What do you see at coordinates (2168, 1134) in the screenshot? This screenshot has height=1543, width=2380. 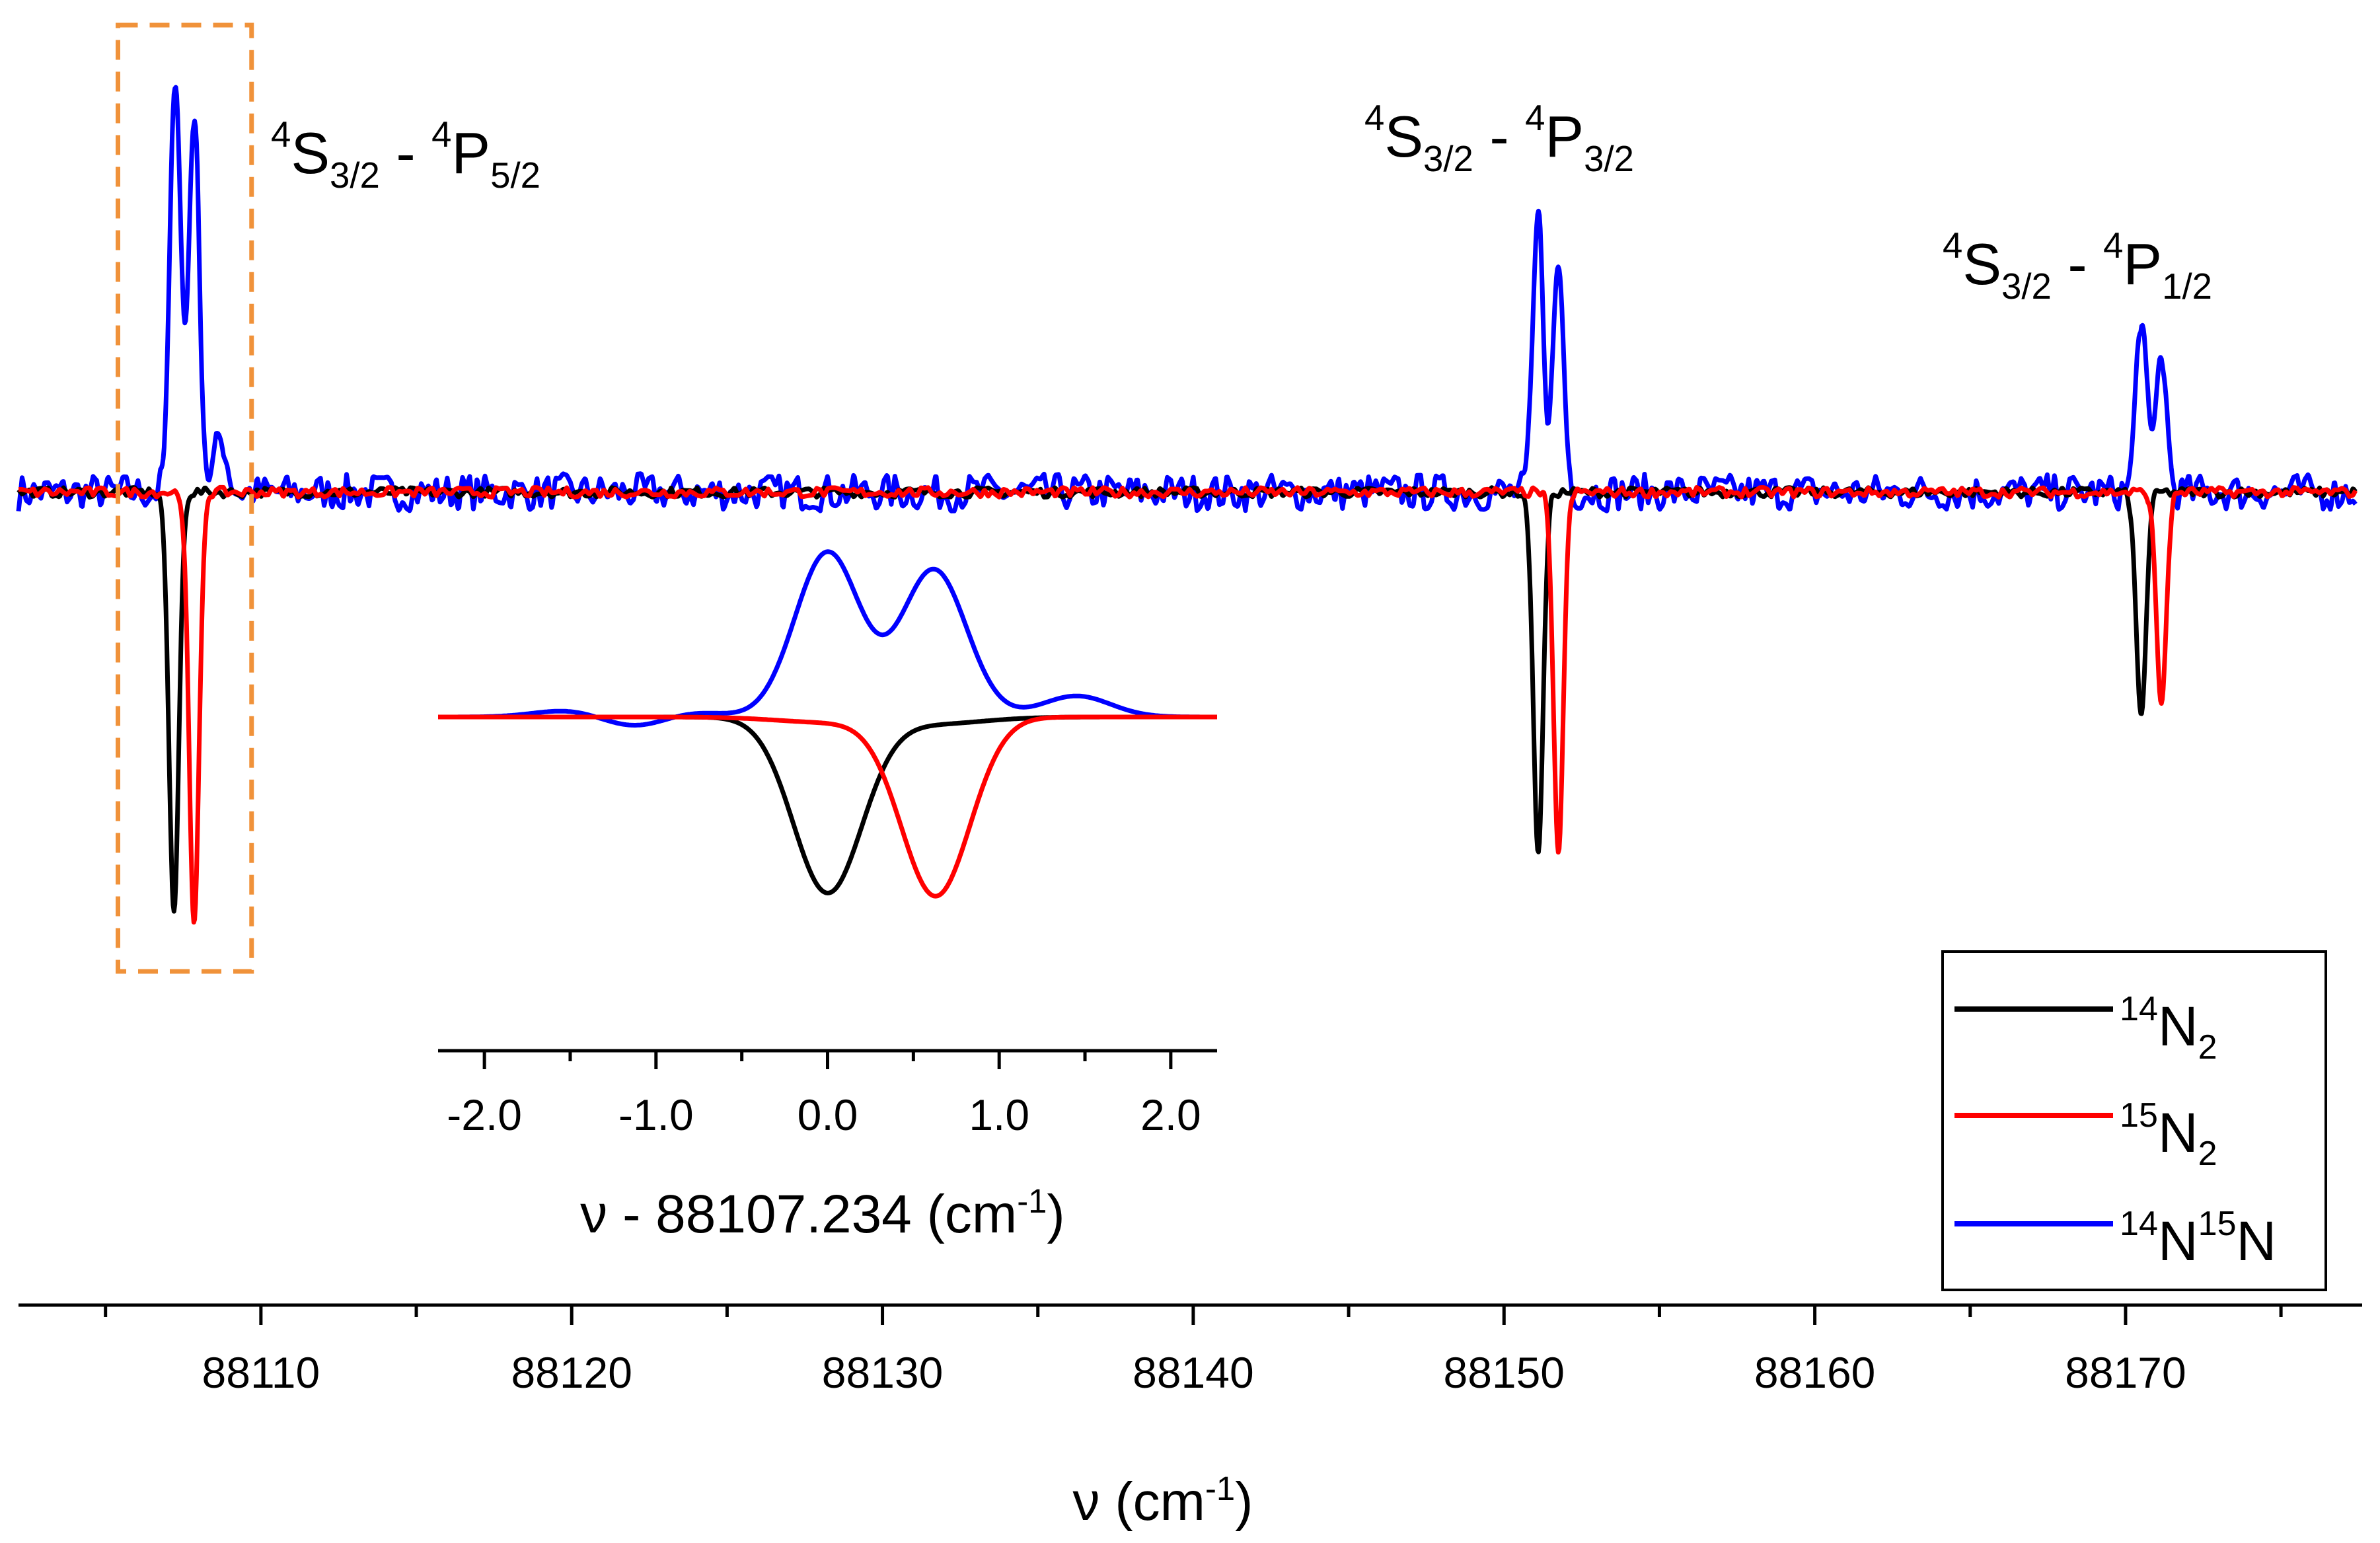 I see `legend-label-15N2: 15N2` at bounding box center [2168, 1134].